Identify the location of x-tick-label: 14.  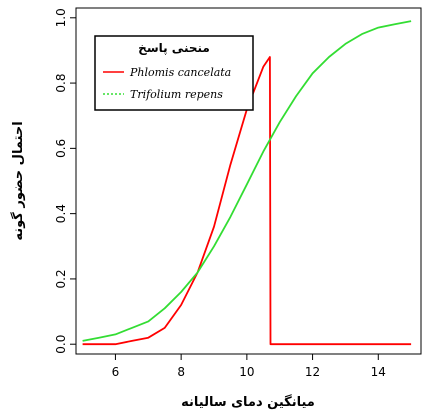
(378, 372).